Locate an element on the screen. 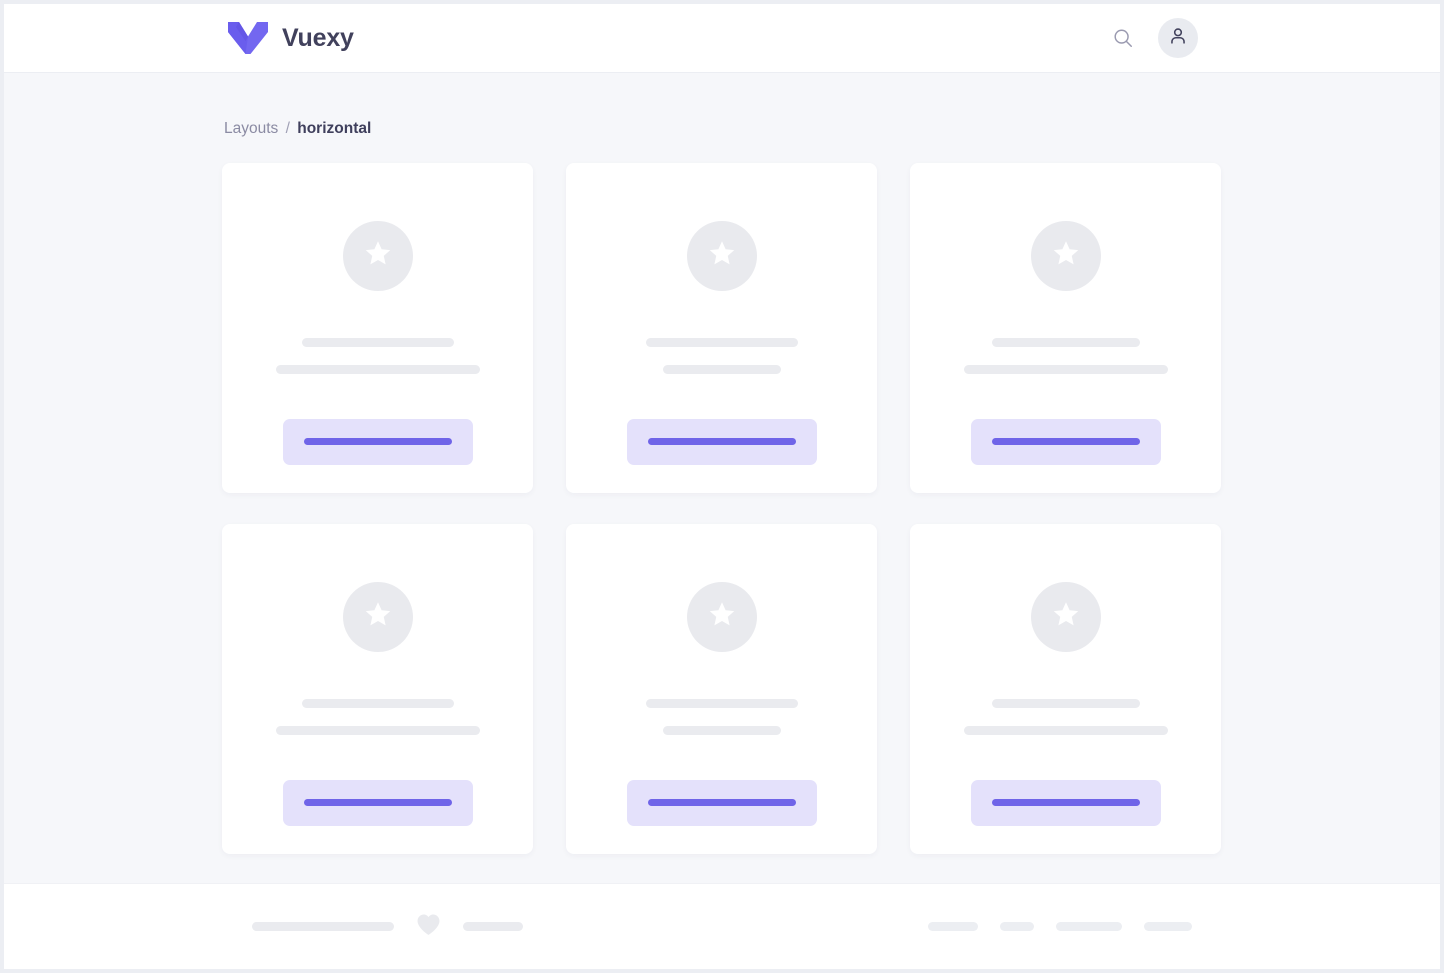 The height and width of the screenshot is (973, 1444). footer-links is located at coordinates (1060, 926).